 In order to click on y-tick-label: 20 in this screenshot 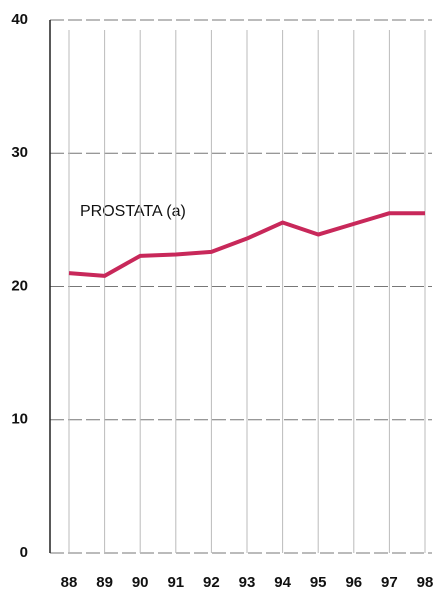, I will do `click(19, 285)`.